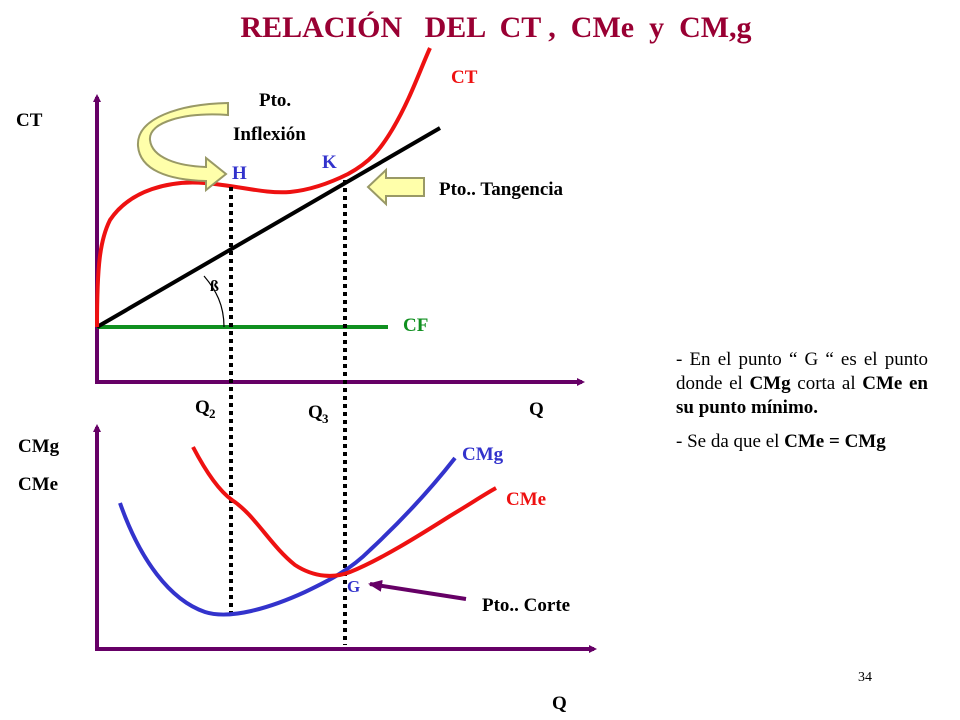 The height and width of the screenshot is (720, 960). What do you see at coordinates (353, 586) in the screenshot?
I see `point-g-label: G` at bounding box center [353, 586].